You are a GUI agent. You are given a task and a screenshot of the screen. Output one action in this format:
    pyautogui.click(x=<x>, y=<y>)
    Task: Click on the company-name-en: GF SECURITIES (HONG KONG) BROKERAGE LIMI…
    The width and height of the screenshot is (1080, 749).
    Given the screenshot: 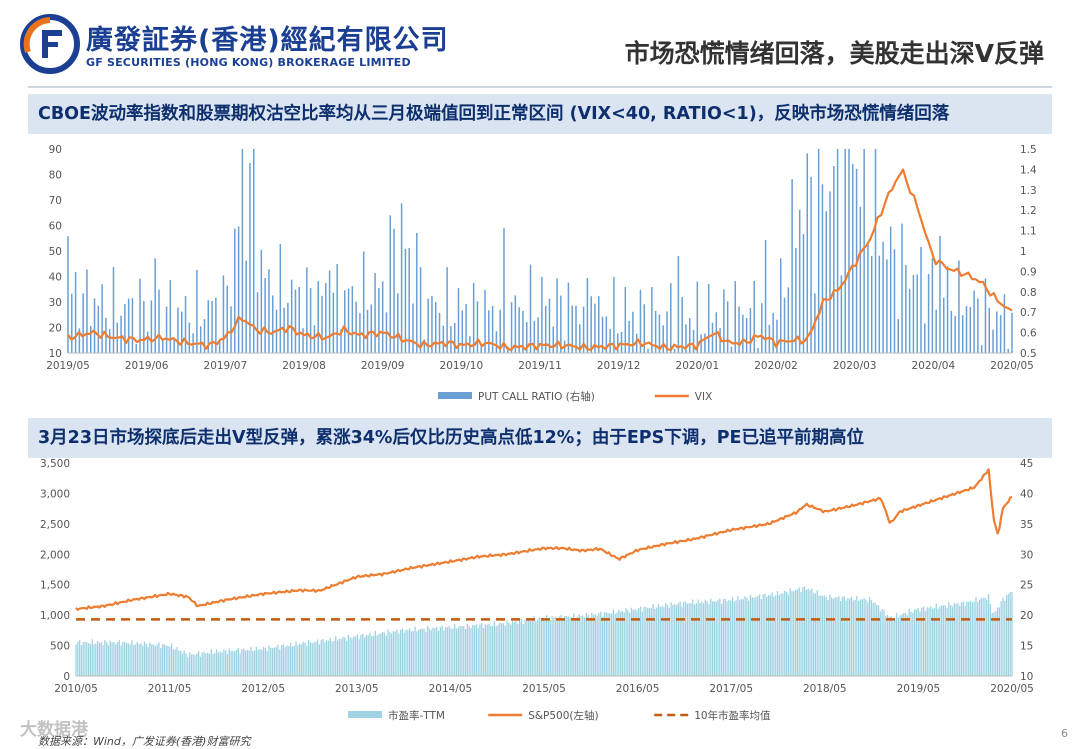 What is the action you would take?
    pyautogui.click(x=248, y=62)
    